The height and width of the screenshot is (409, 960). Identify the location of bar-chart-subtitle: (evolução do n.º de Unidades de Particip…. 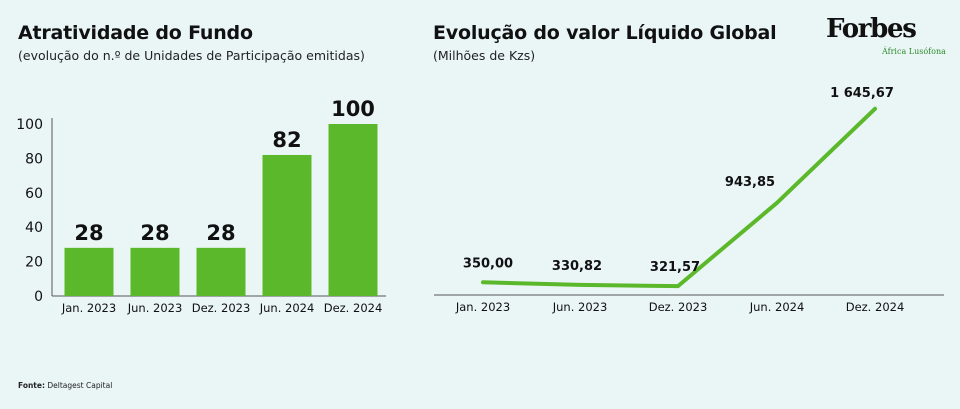
(191, 55).